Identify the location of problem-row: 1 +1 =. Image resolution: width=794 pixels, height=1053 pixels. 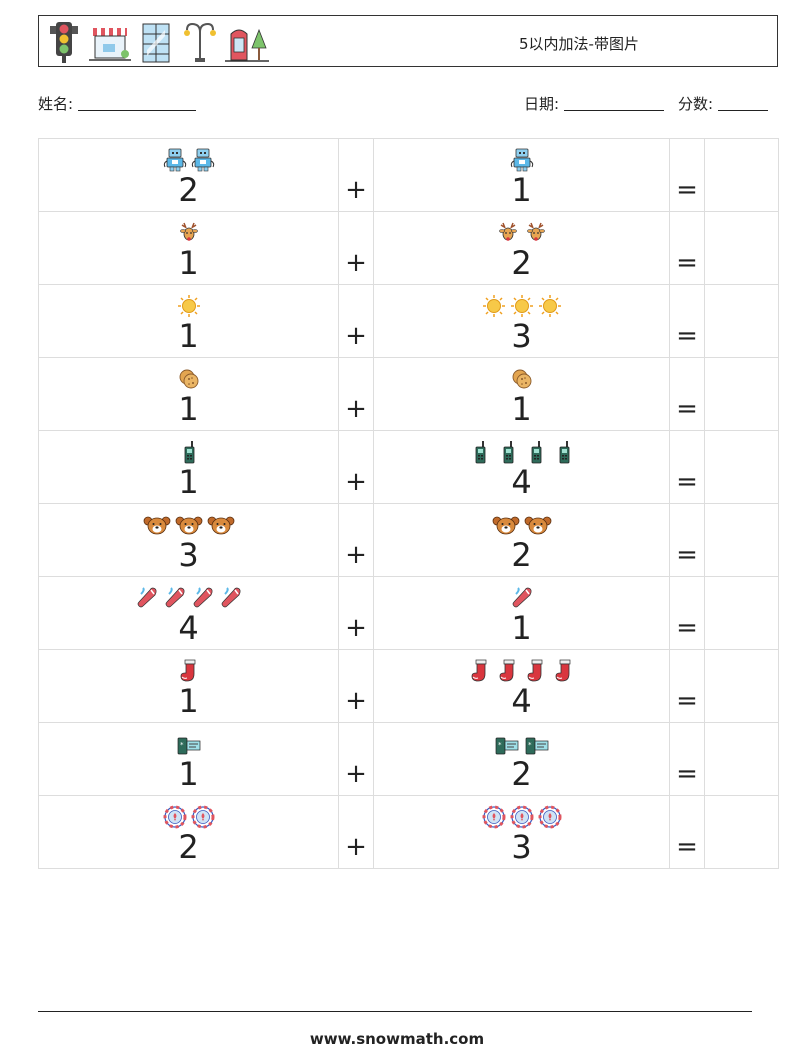
(408, 394).